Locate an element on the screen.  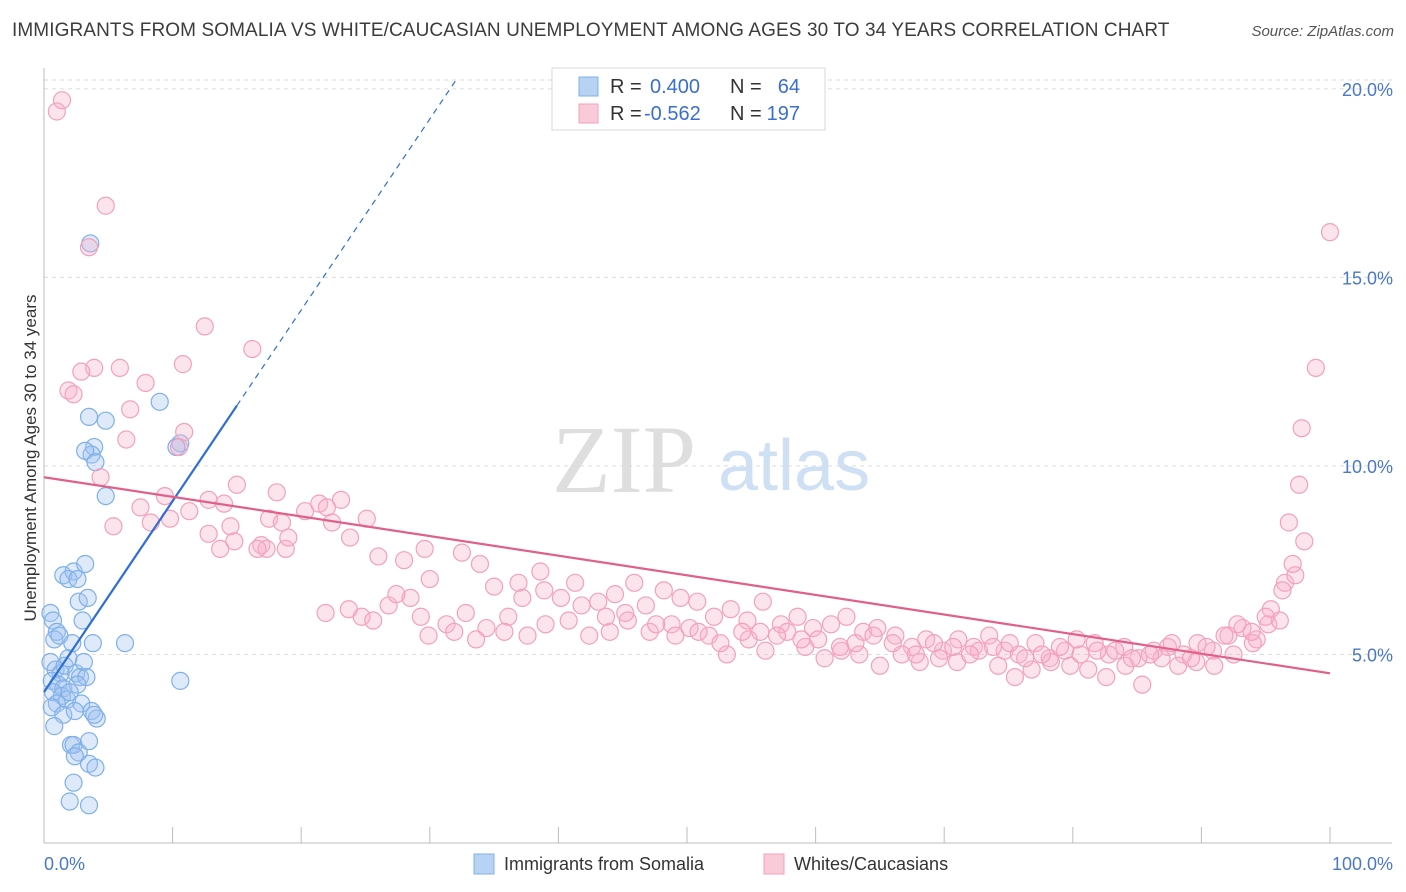
y-tick-label: 10.0% is located at coordinates (1367, 467).